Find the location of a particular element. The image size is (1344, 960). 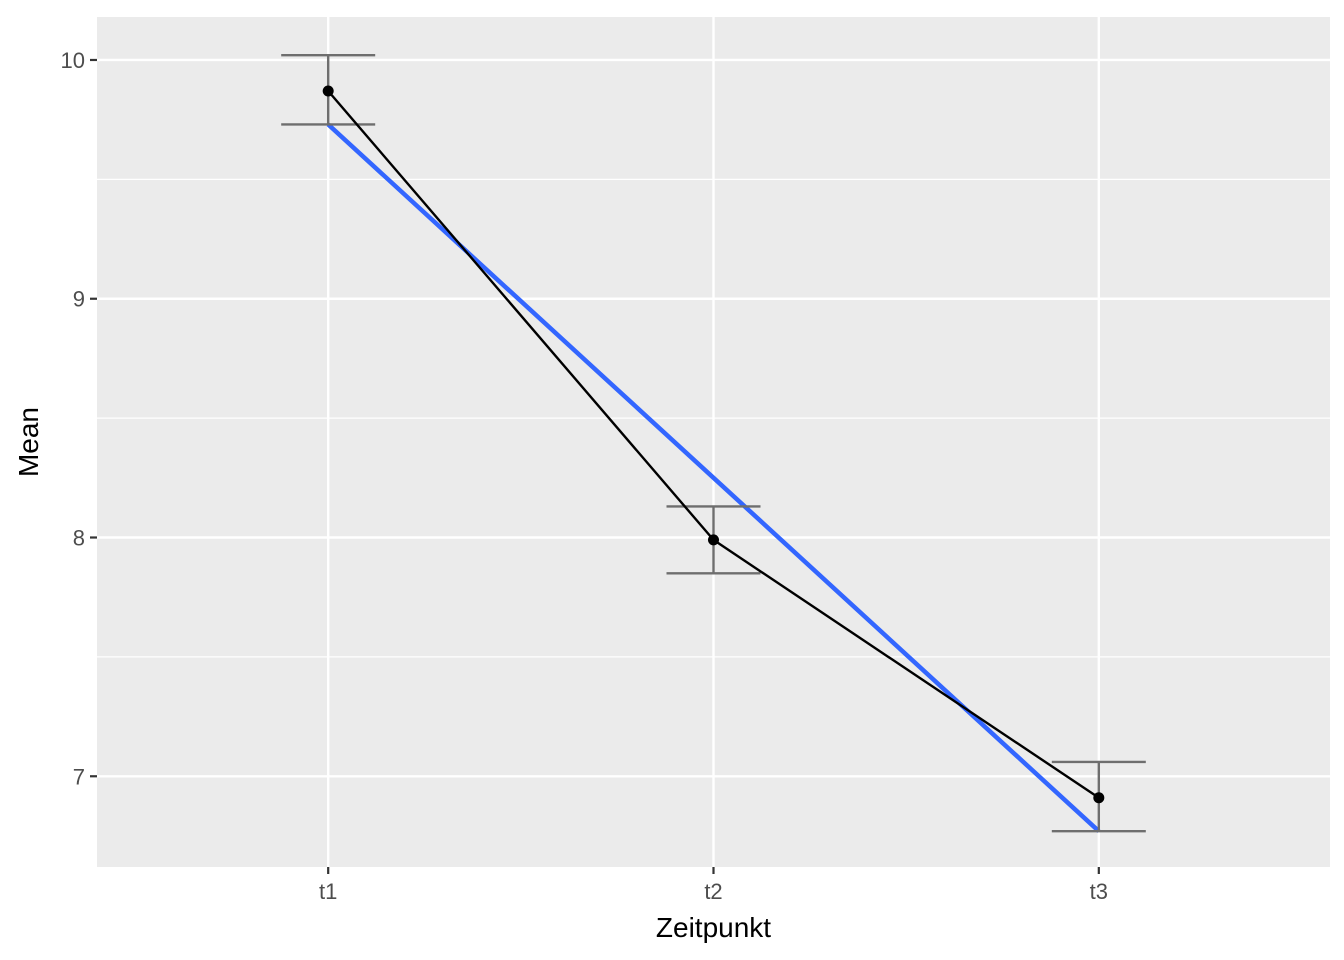

y-tick-label: 8 is located at coordinates (79, 538).